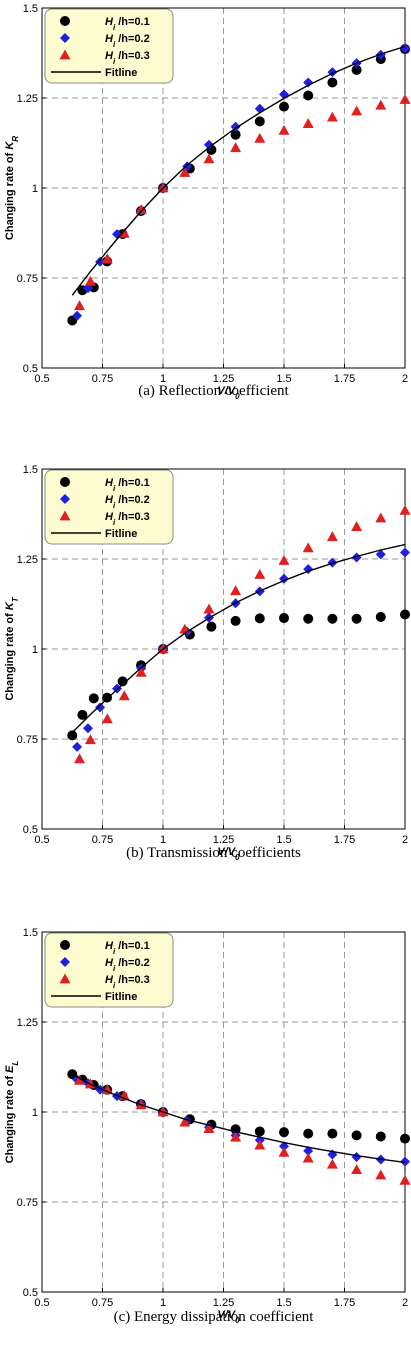 This screenshot has height=1358, width=411. I want to click on y-axis-label-symbol: E, so click(10, 1069).